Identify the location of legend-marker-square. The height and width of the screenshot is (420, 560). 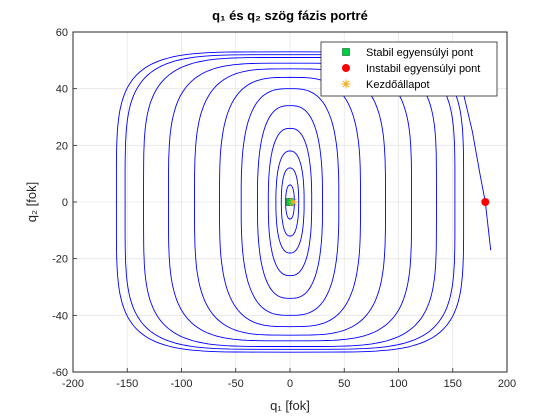
(346, 52).